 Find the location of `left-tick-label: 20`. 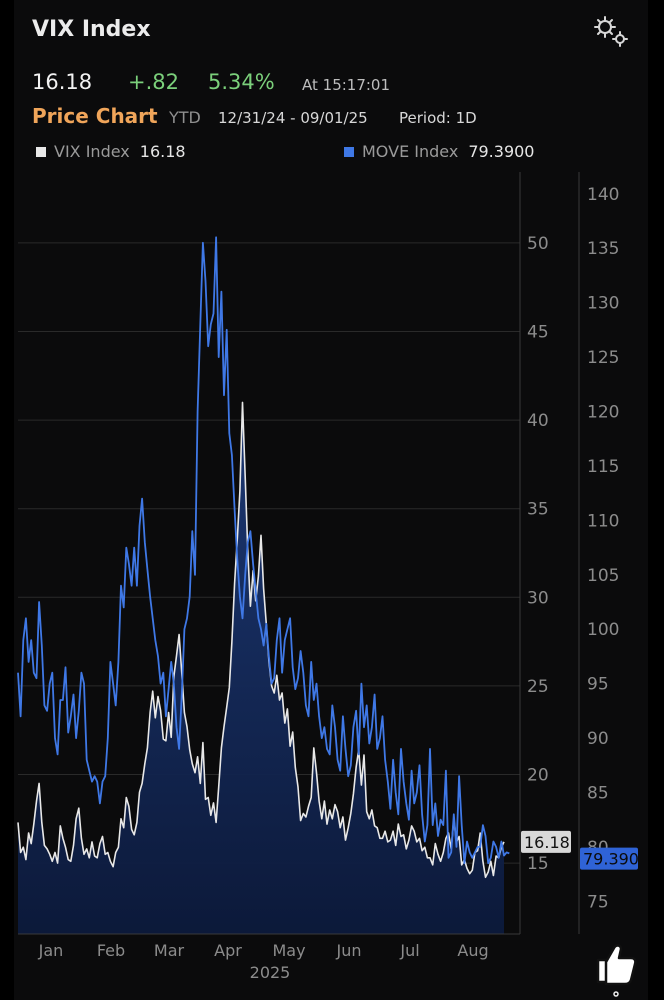

left-tick-label: 20 is located at coordinates (538, 776).